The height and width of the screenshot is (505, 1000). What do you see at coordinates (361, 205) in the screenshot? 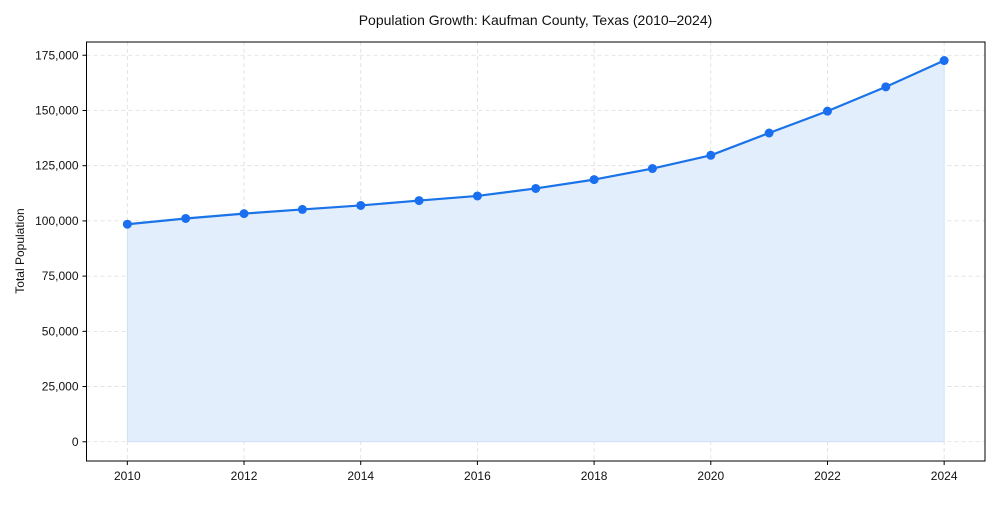
I see `data-point: 2014: 107,000` at bounding box center [361, 205].